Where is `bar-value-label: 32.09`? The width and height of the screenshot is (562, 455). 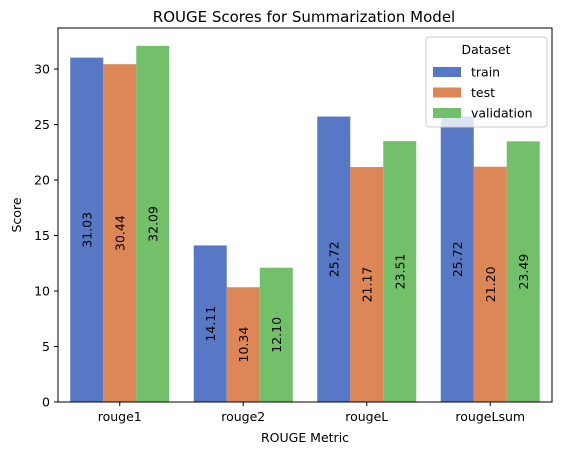
bar-value-label: 32.09 is located at coordinates (152, 224).